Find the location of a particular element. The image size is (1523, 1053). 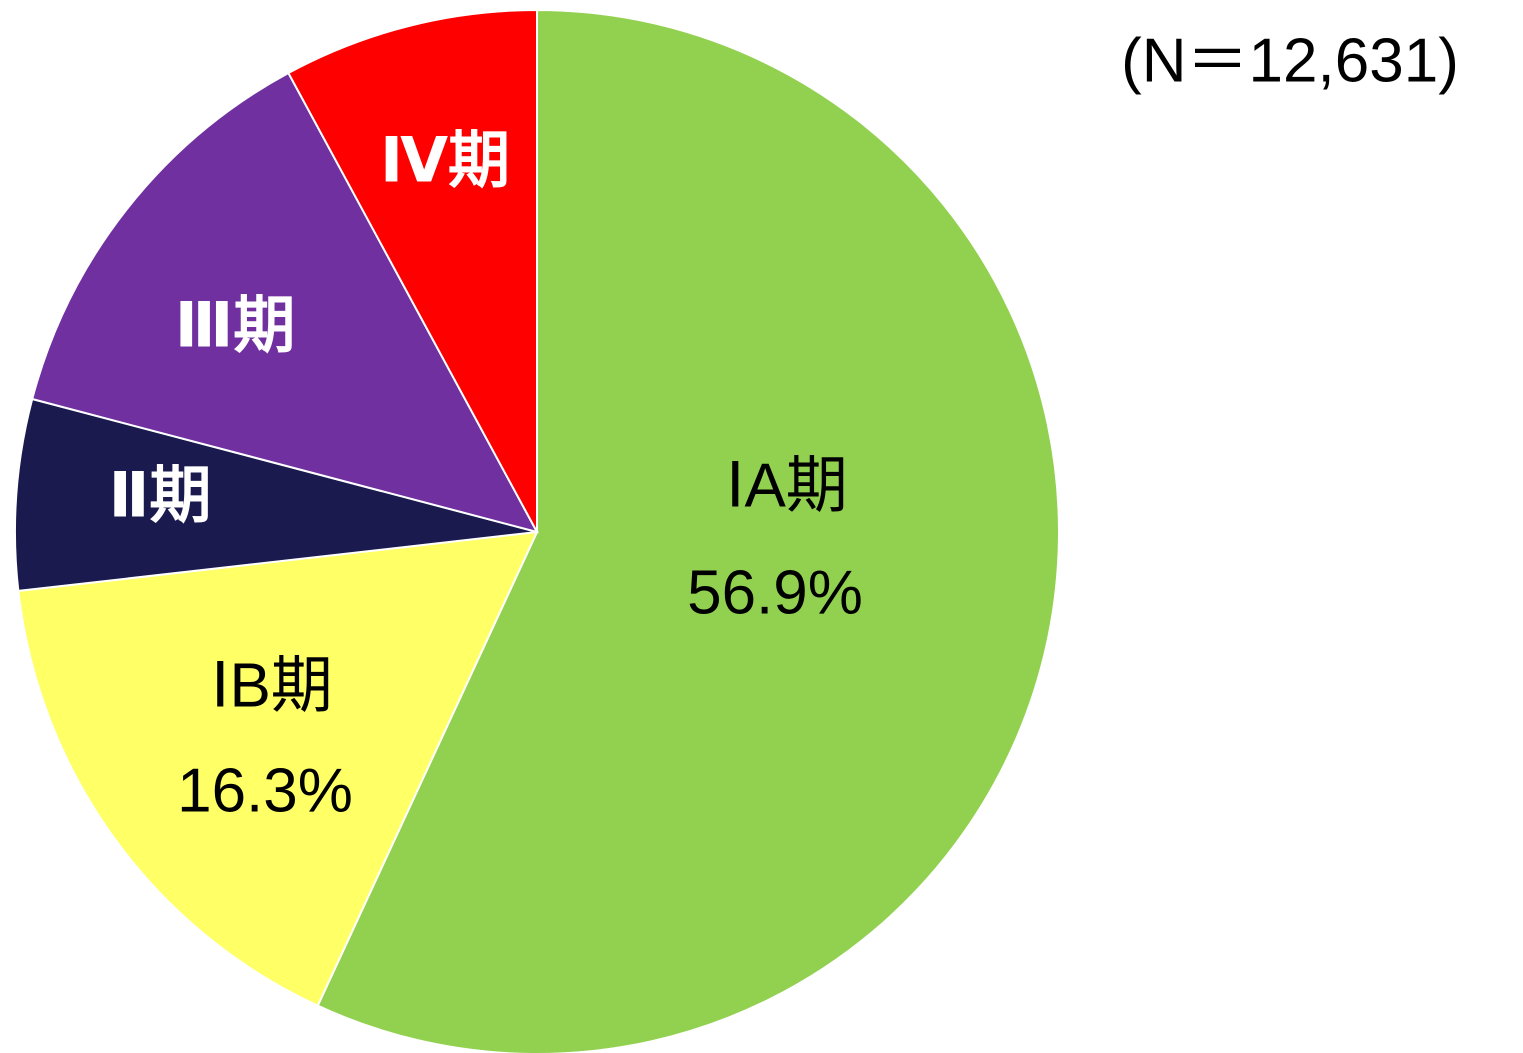

slice-label: ⅠA期 is located at coordinates (787, 485).